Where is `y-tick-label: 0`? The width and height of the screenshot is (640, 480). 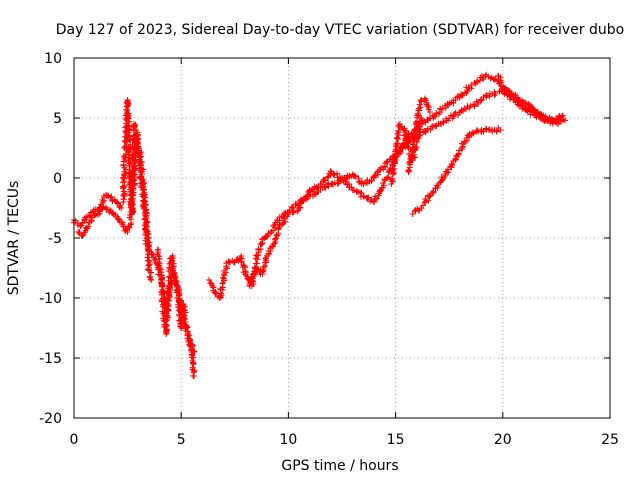
y-tick-label: 0 is located at coordinates (57, 179).